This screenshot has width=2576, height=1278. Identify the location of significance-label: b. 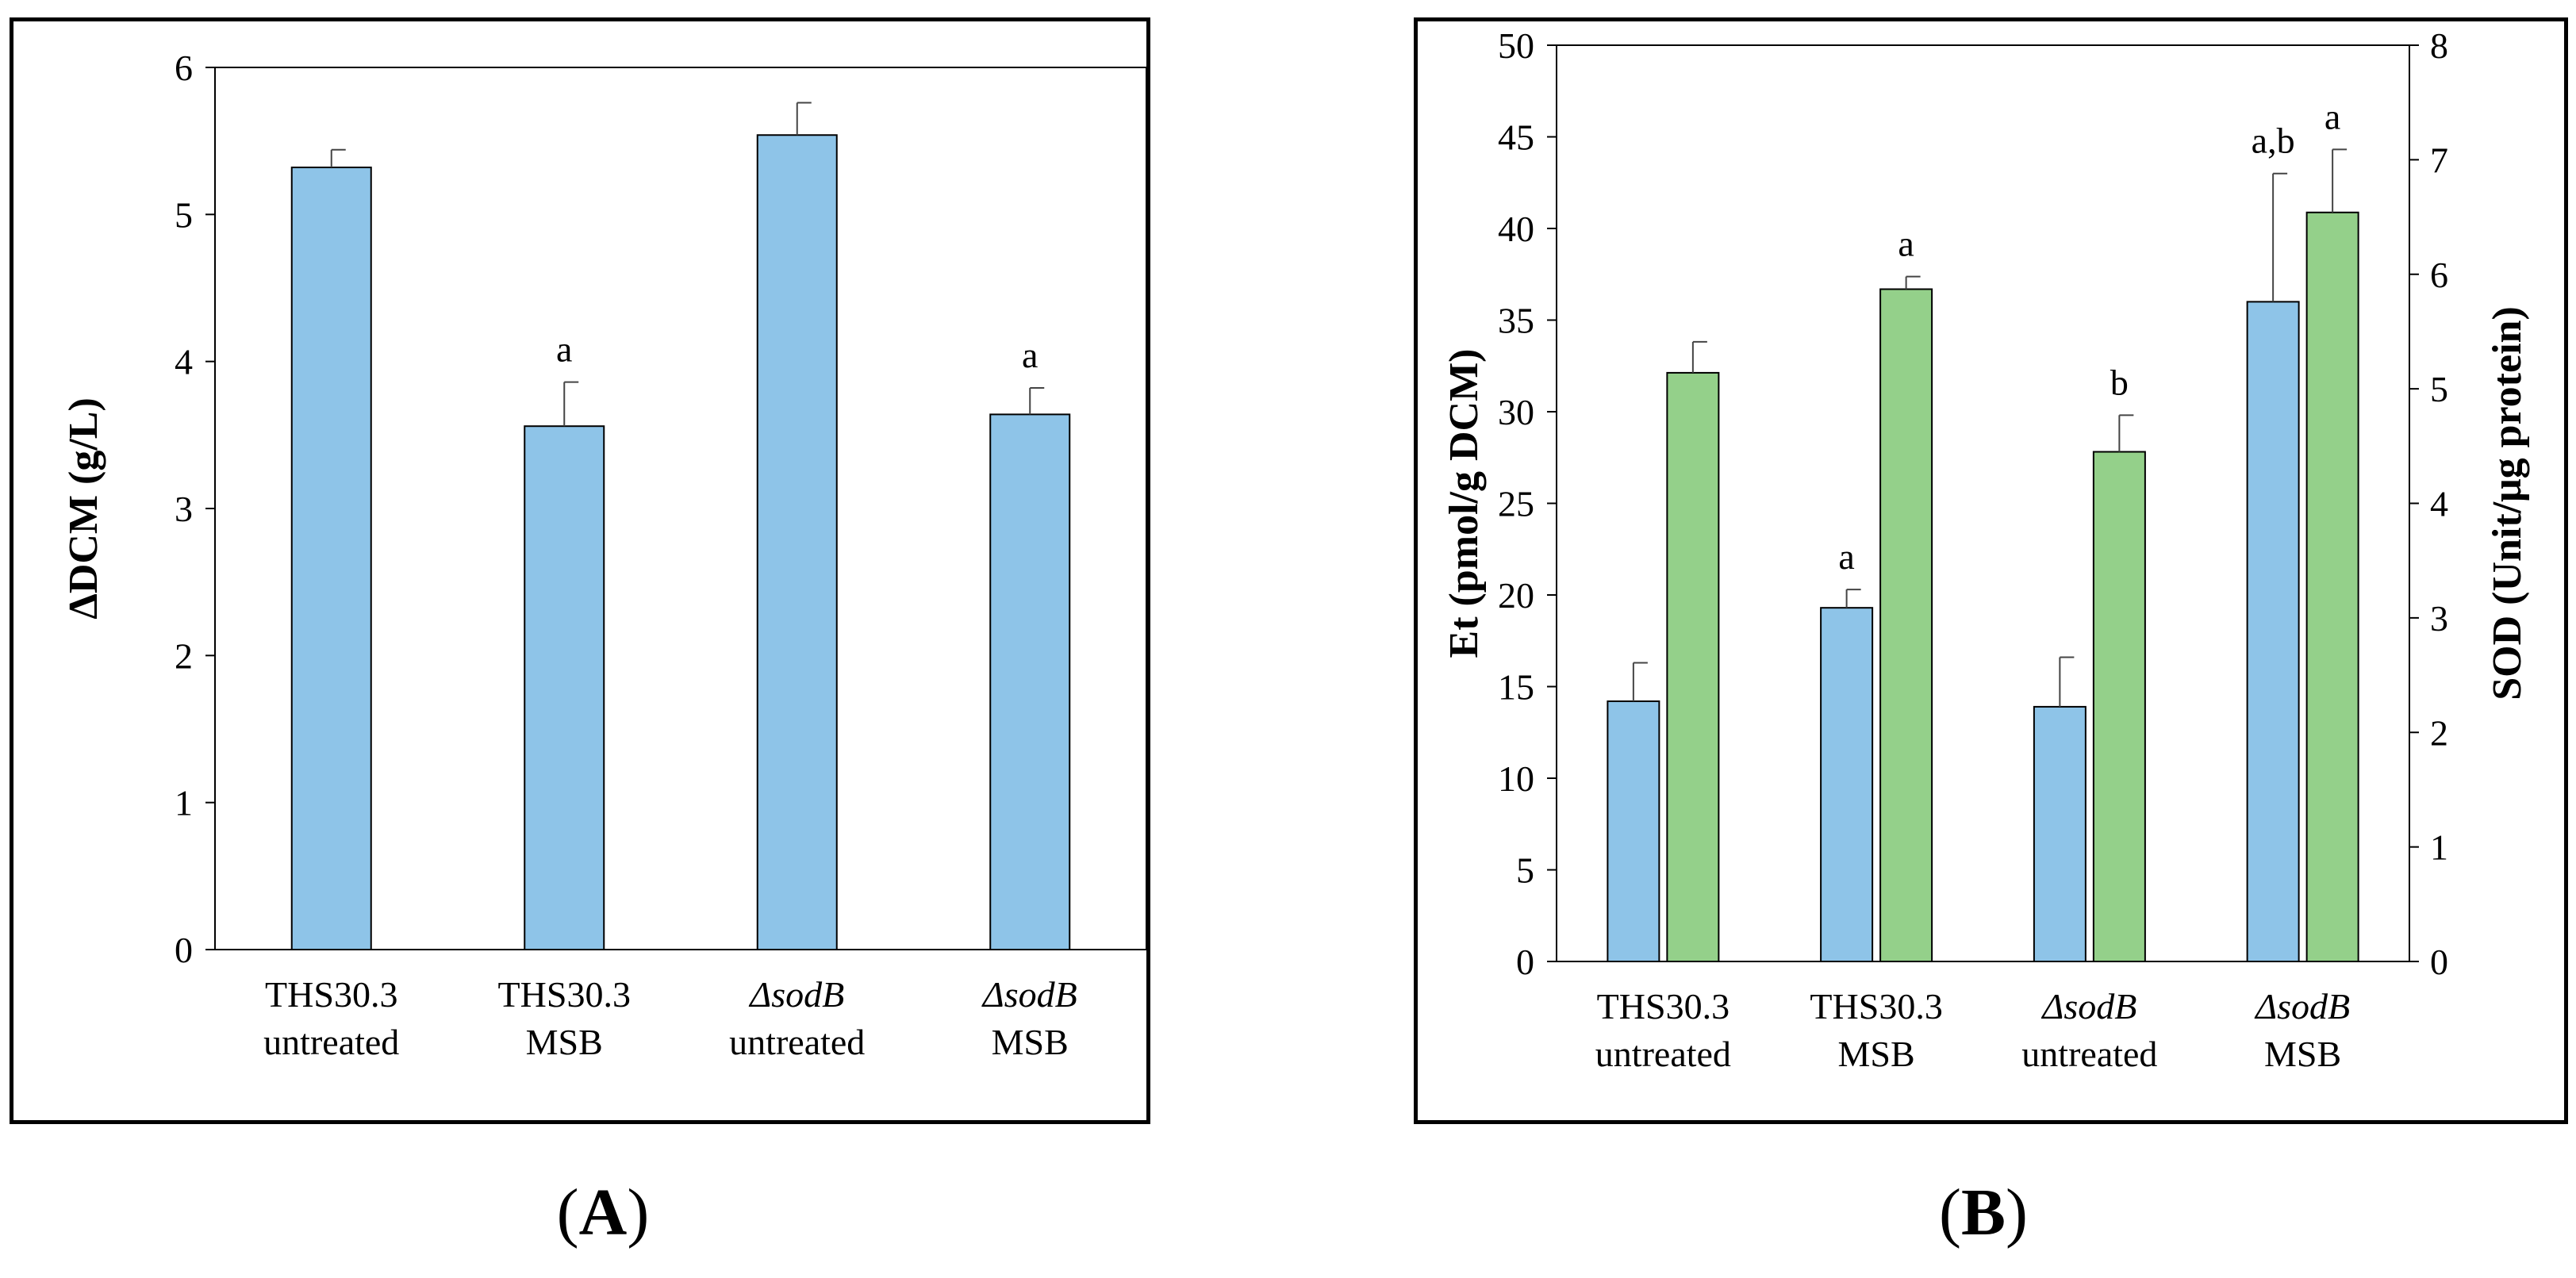
(2119, 382).